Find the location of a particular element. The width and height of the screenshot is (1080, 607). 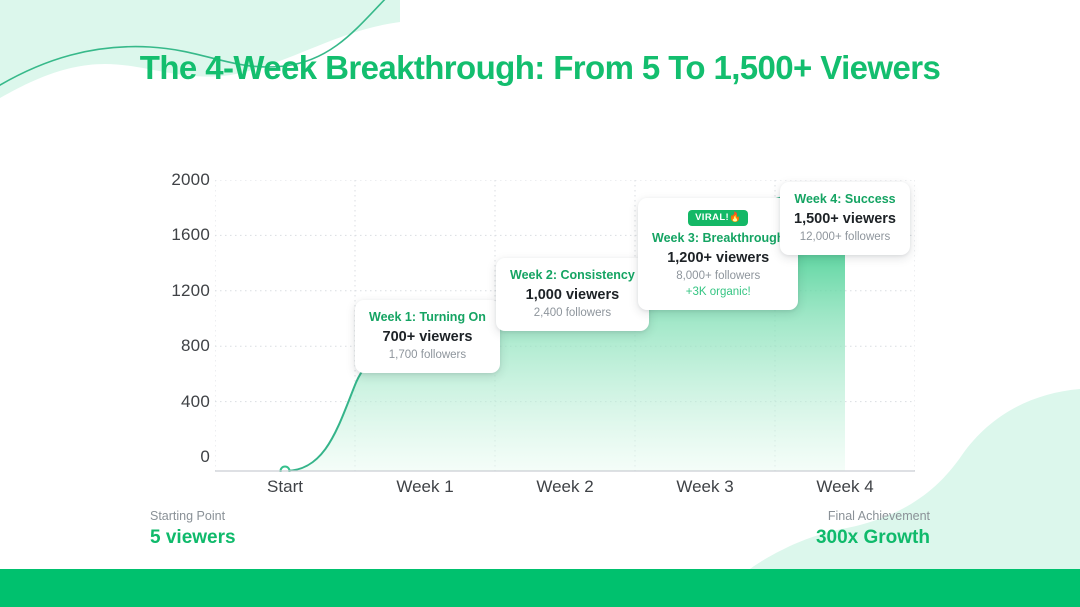

final-achievement-label: Final Achievement is located at coordinates (878, 516).